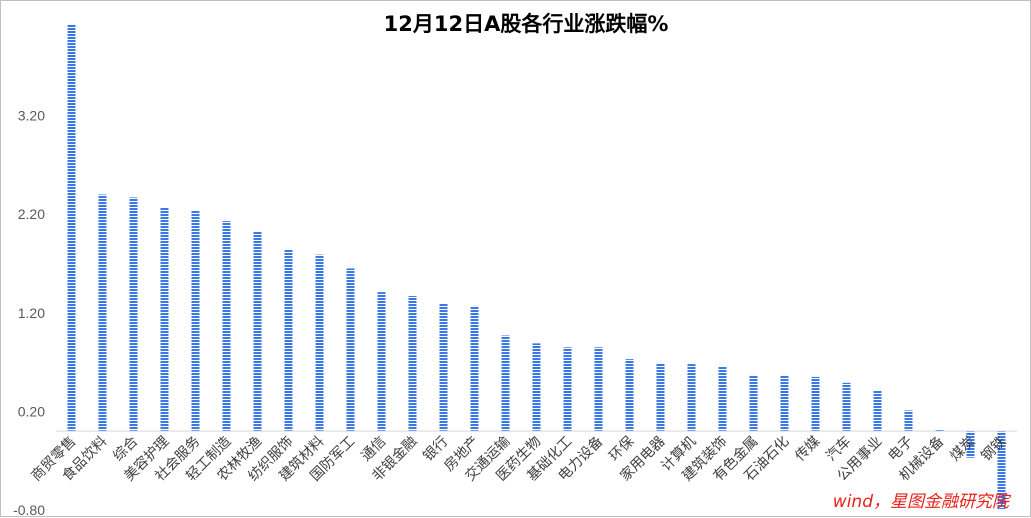  I want to click on y-tick-label: 1.20, so click(31, 313).